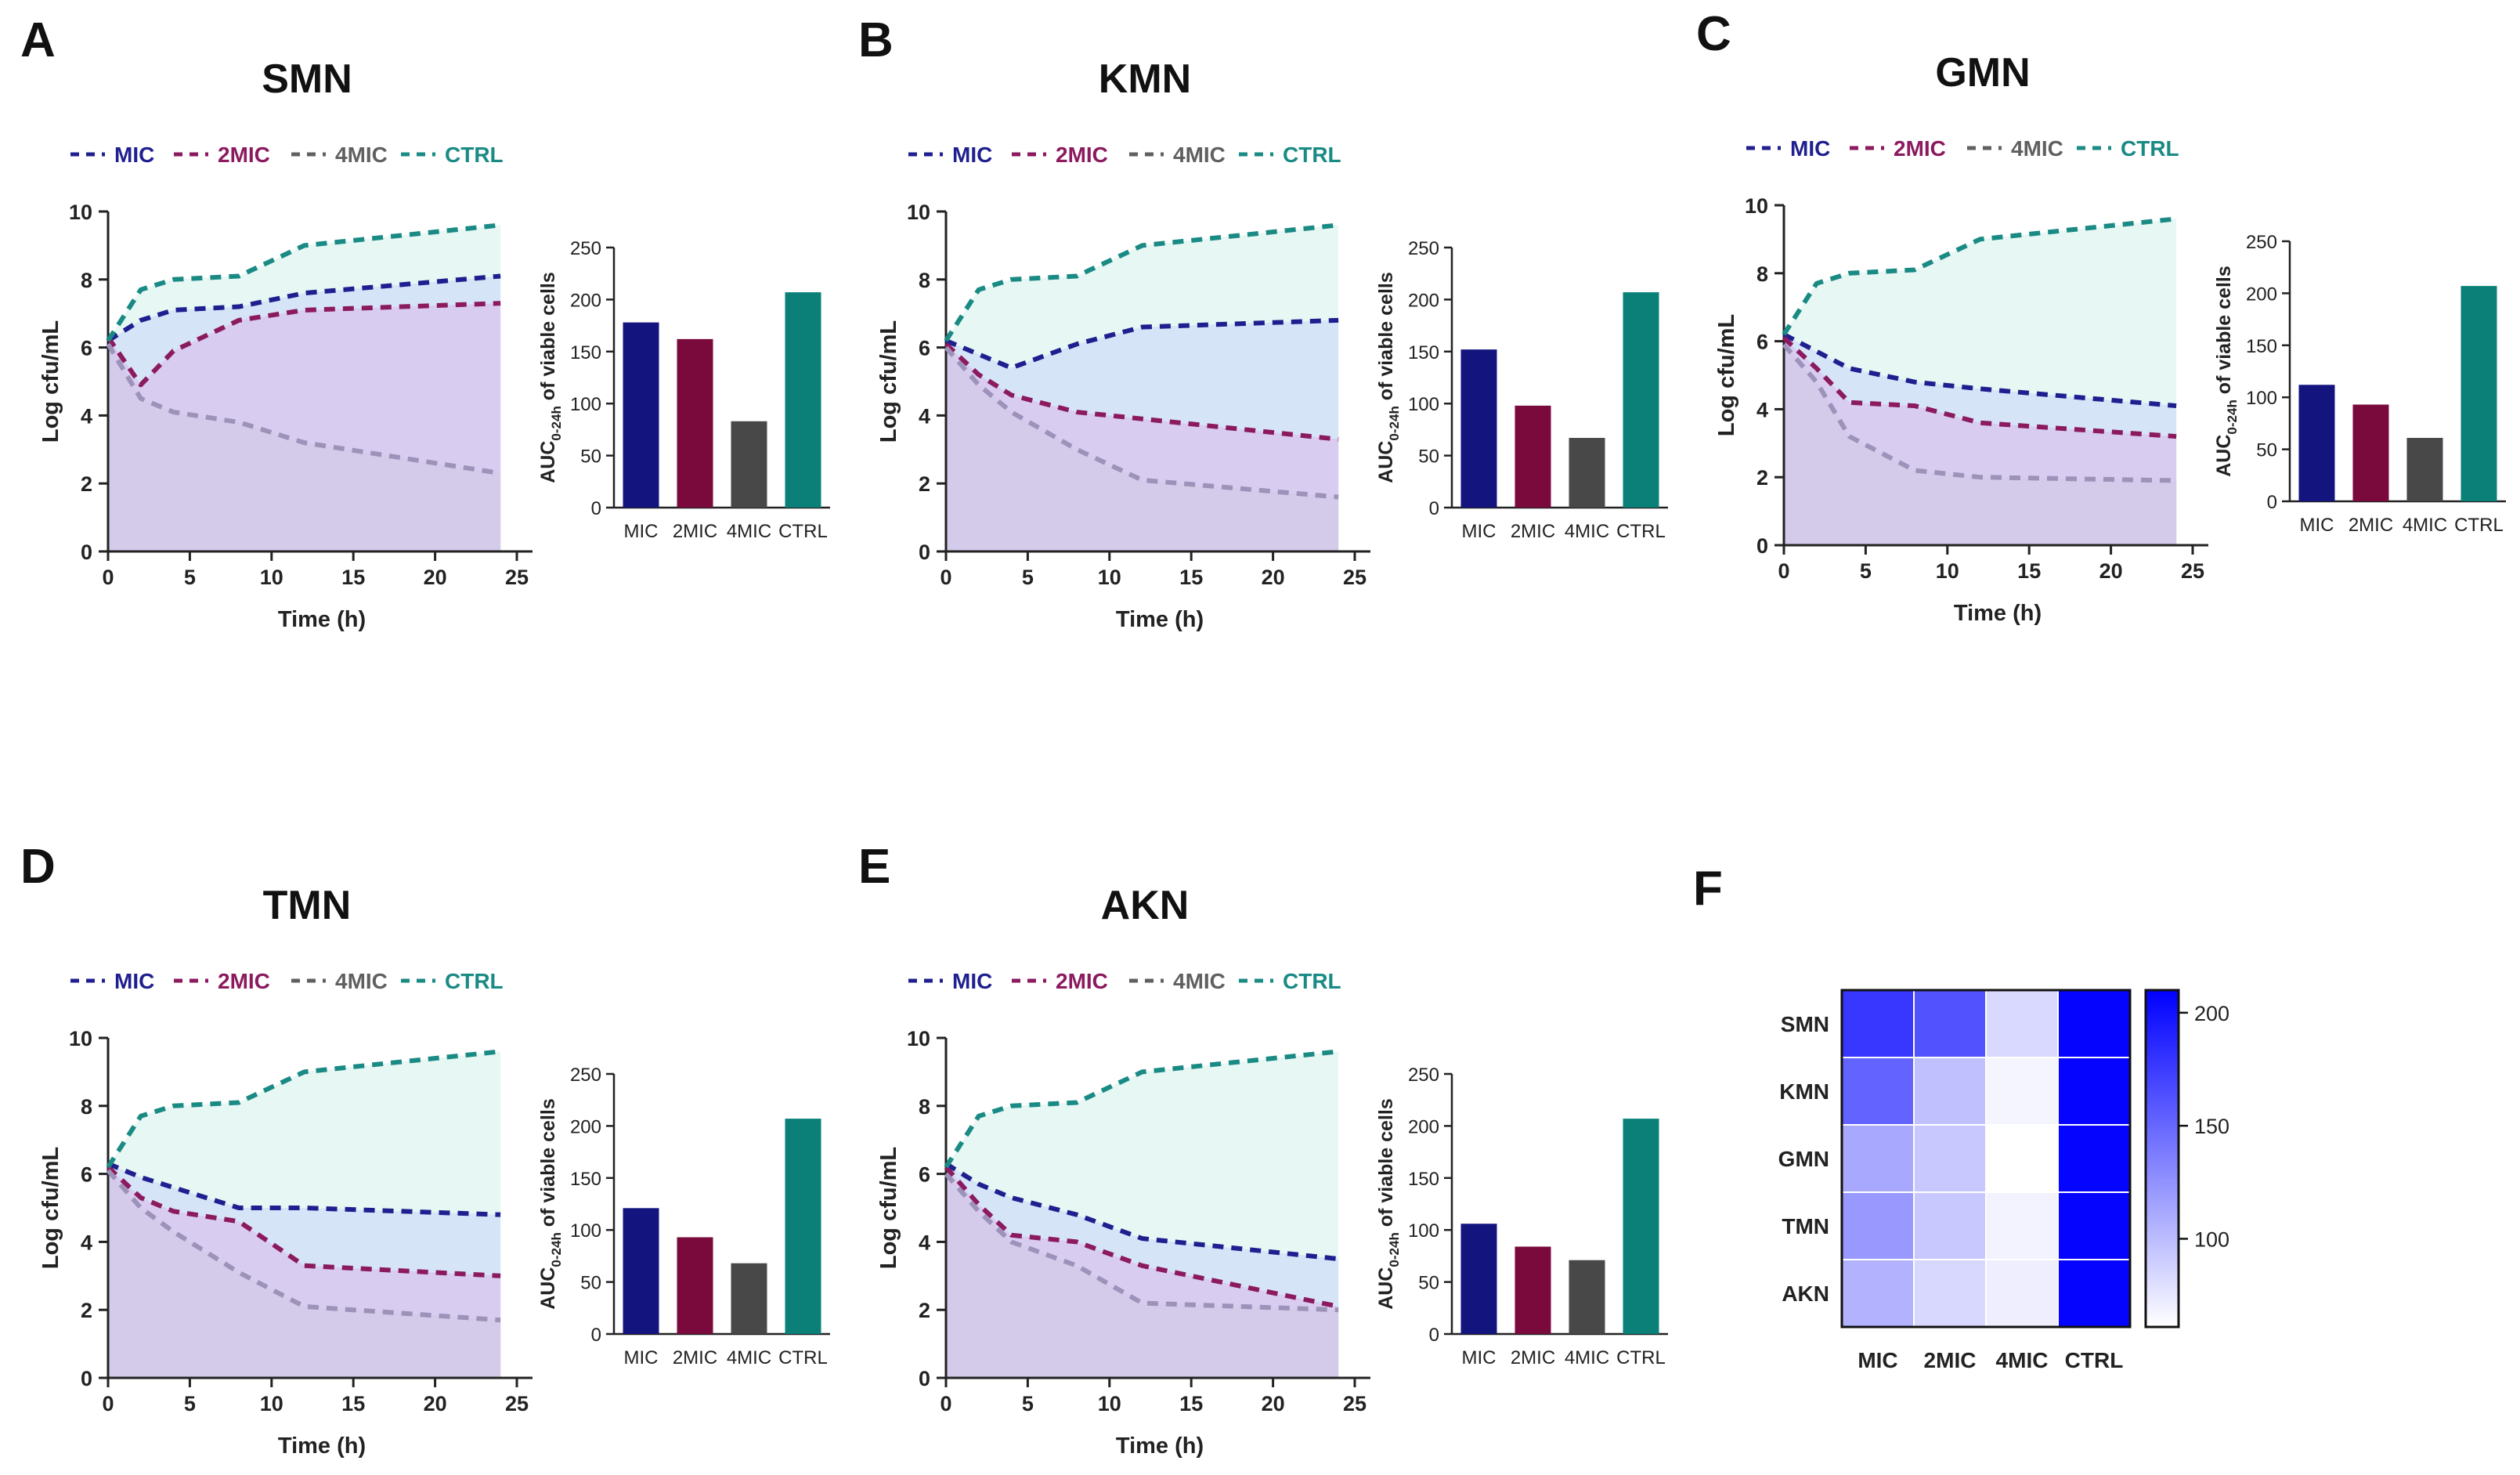 This screenshot has width=2520, height=1475. Describe the element at coordinates (1394, 423) in the screenshot. I see `bar-ylabel-sub: 0-24h` at that location.